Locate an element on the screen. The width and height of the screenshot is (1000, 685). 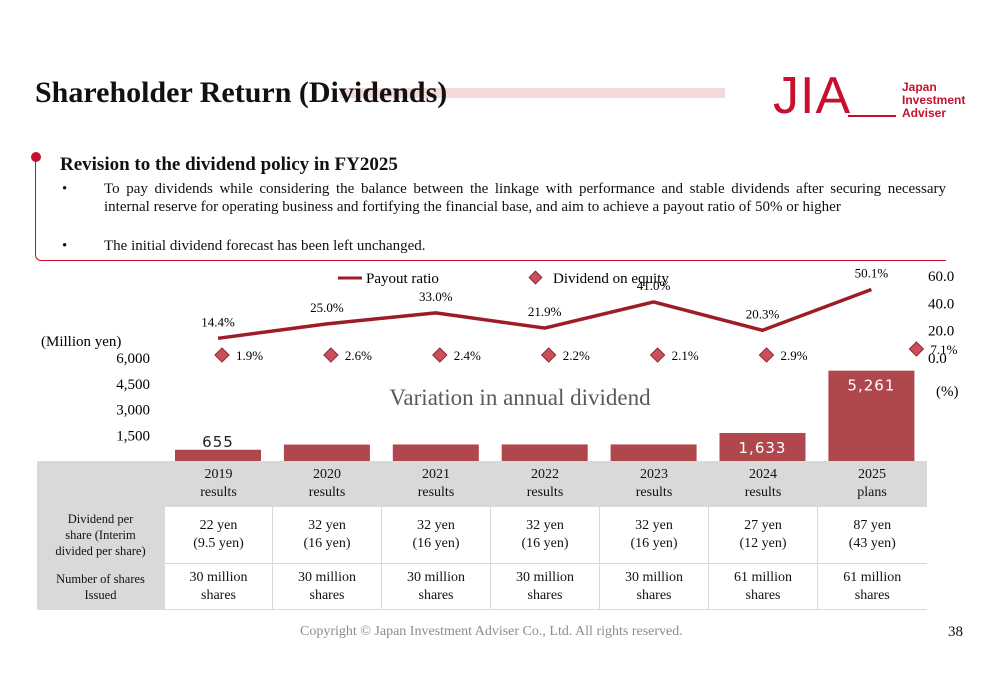
dividend-on-equity-label: 2.9% is located at coordinates (794, 355).